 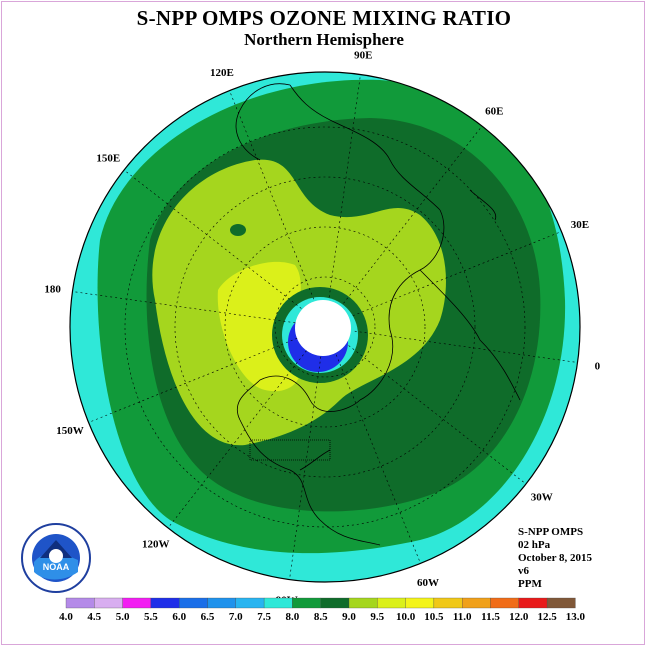 I want to click on longitude-label: 0, so click(x=598, y=366).